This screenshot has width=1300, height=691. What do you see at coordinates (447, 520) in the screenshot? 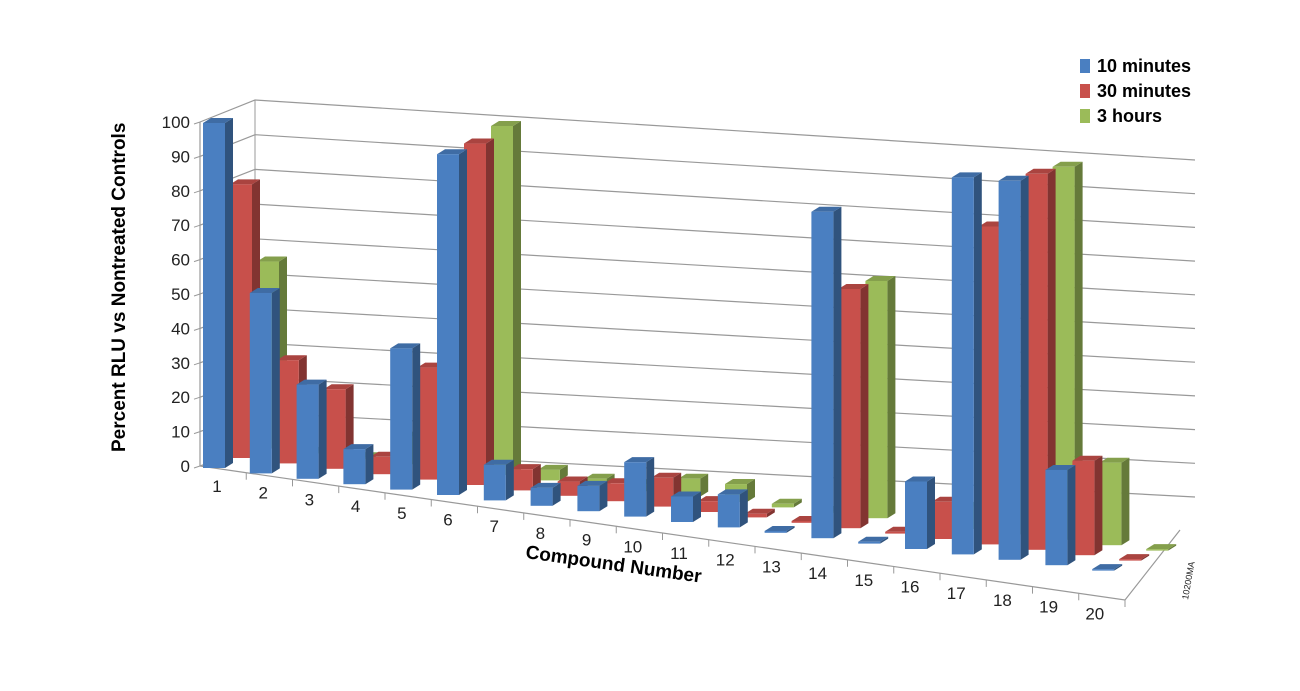
I see `x-tick-label: 6` at bounding box center [447, 520].